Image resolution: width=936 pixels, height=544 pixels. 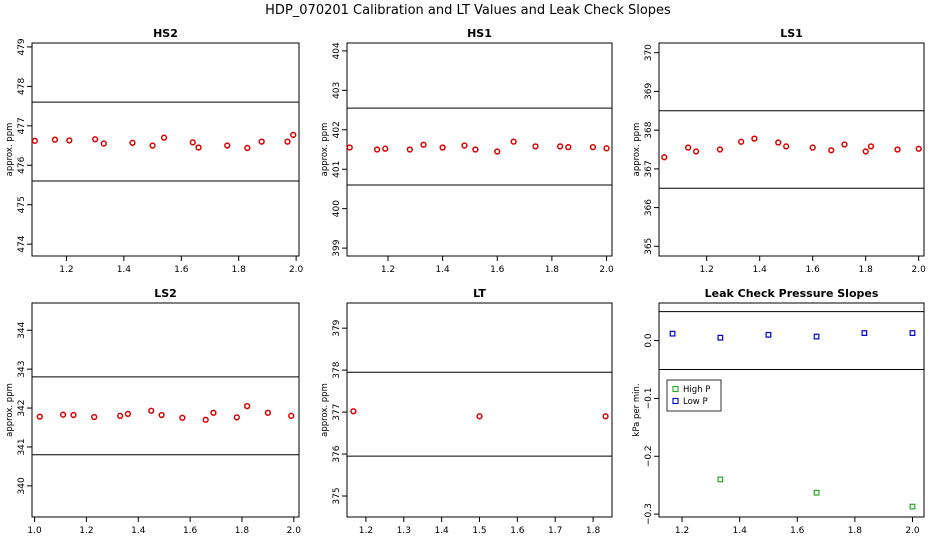 What do you see at coordinates (337, 90) in the screenshot?
I see `y-tick-label: 403` at bounding box center [337, 90].